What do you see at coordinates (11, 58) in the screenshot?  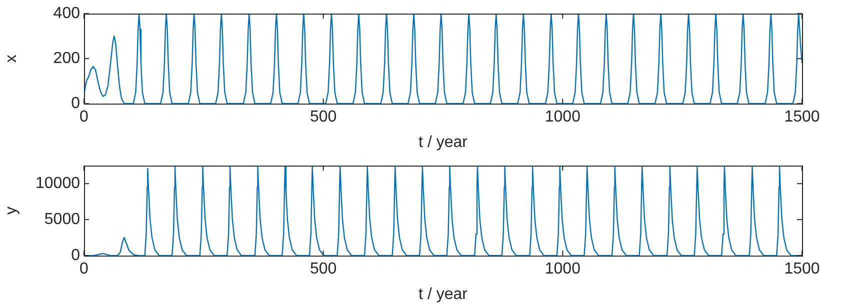 I see `y-axis-title: x` at bounding box center [11, 58].